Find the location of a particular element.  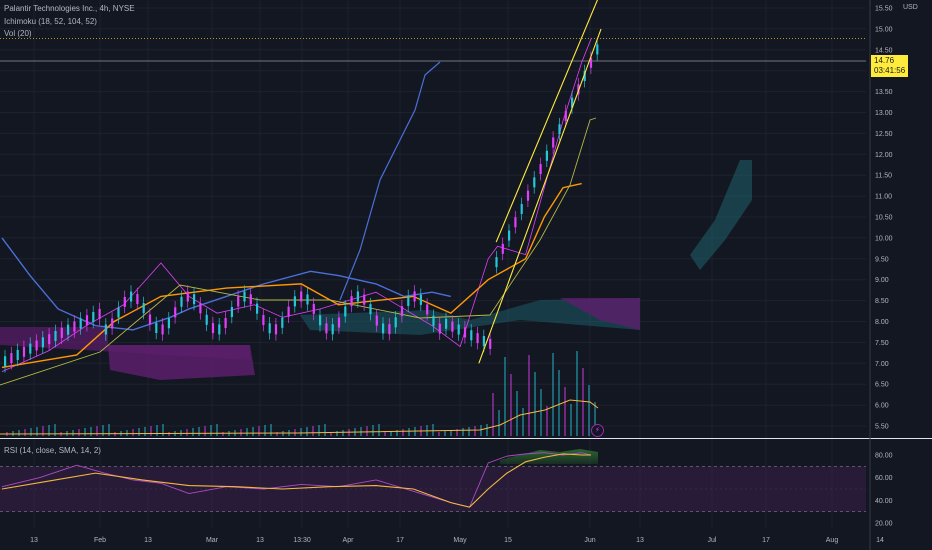

time-tick-label: Mar is located at coordinates (212, 540).